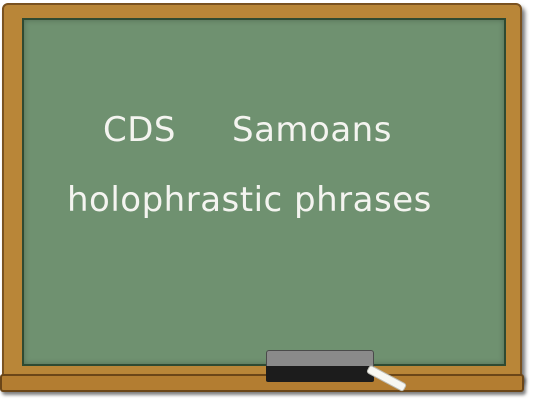  Describe the element at coordinates (140, 130) in the screenshot. I see `chalk-text-cds: CDS` at that location.